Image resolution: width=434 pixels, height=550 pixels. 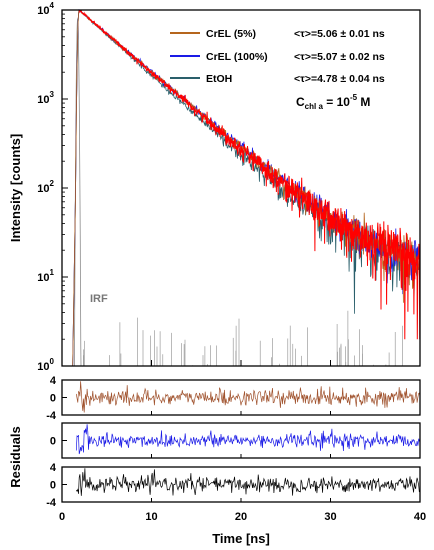 I want to click on residuals-y-axis-label: Residuals, so click(x=15, y=456).